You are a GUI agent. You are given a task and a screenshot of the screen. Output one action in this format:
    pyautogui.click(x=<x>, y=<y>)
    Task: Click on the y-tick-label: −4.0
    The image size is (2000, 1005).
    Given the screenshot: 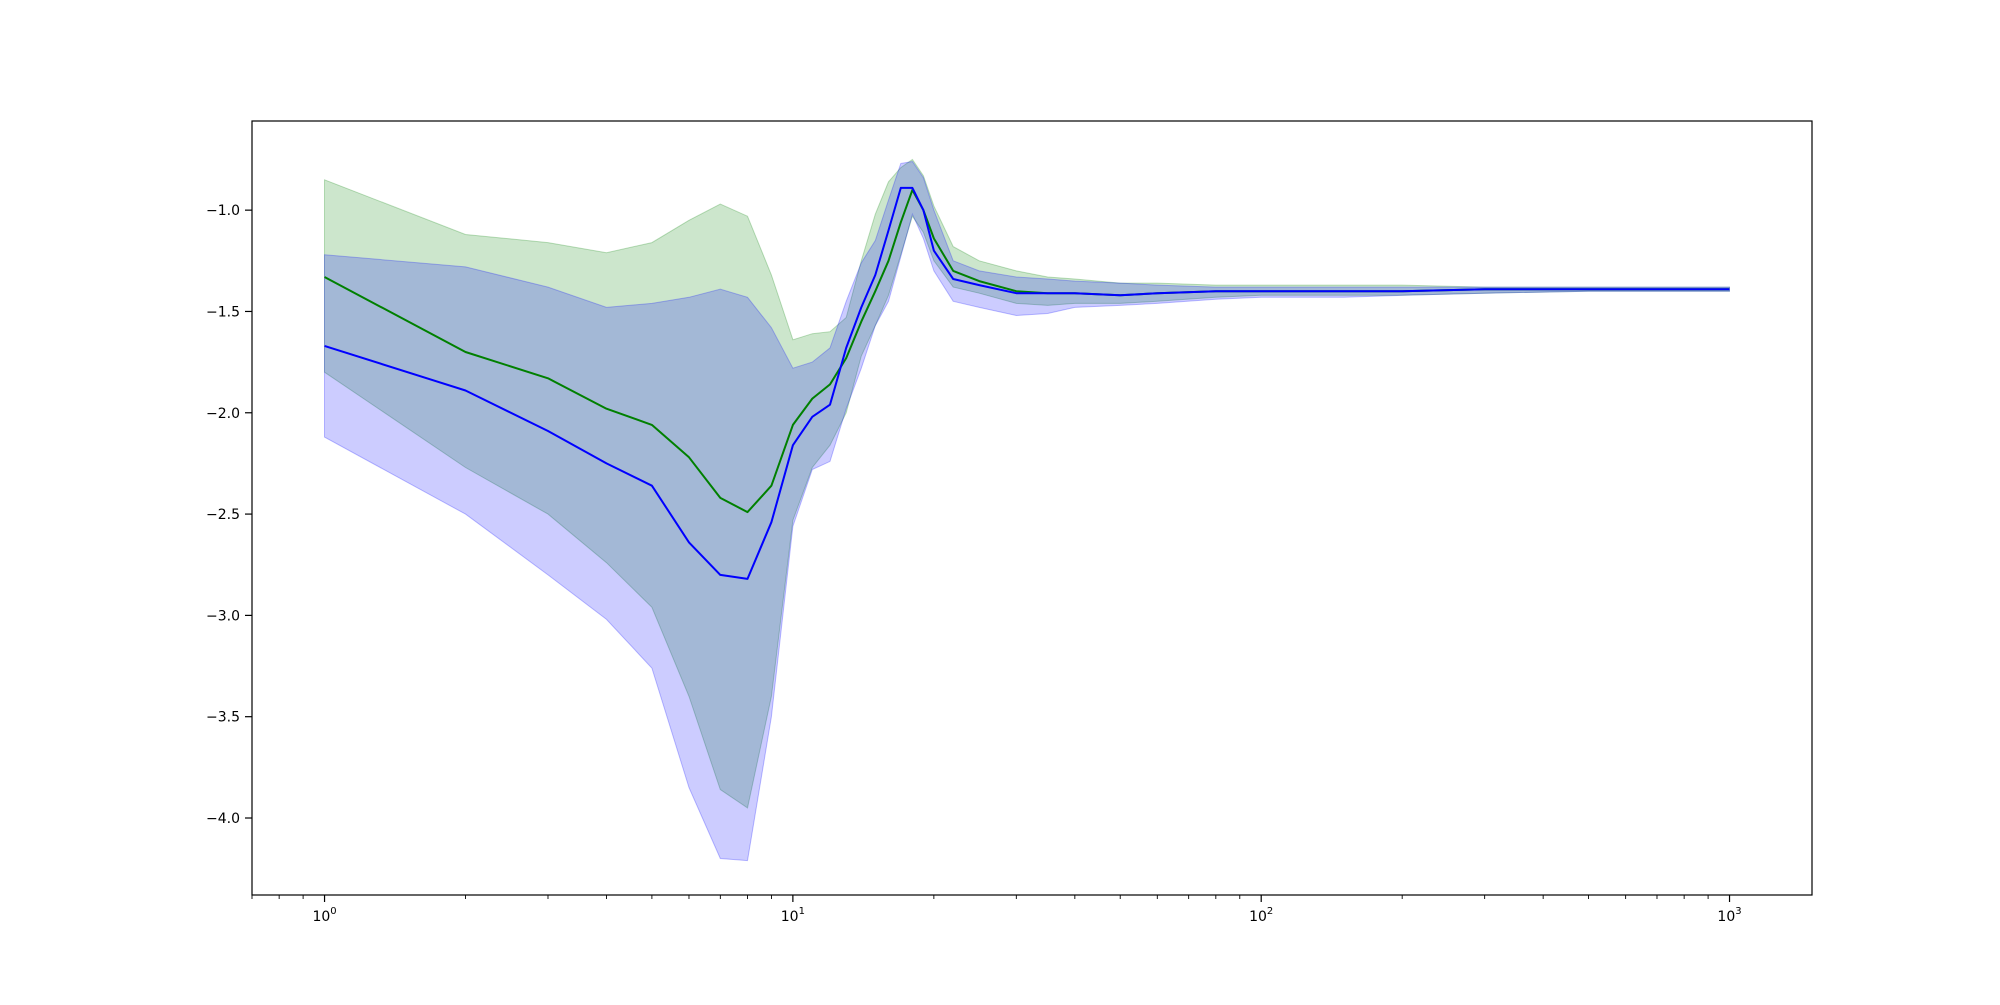 What is the action you would take?
    pyautogui.click(x=223, y=819)
    